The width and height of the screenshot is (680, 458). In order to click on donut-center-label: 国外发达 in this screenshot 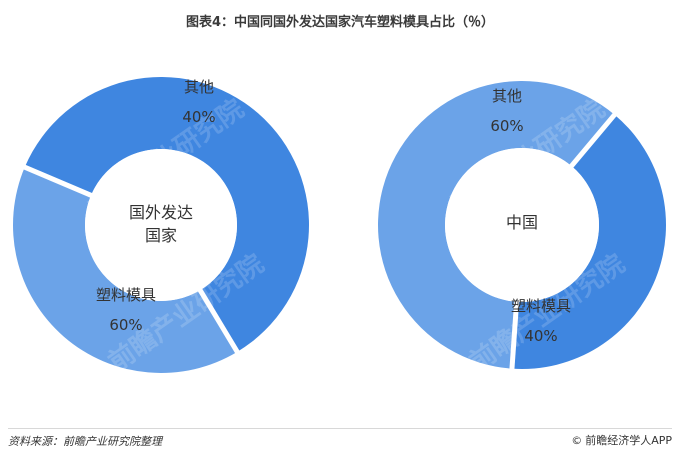, I will do `click(161, 212)`.